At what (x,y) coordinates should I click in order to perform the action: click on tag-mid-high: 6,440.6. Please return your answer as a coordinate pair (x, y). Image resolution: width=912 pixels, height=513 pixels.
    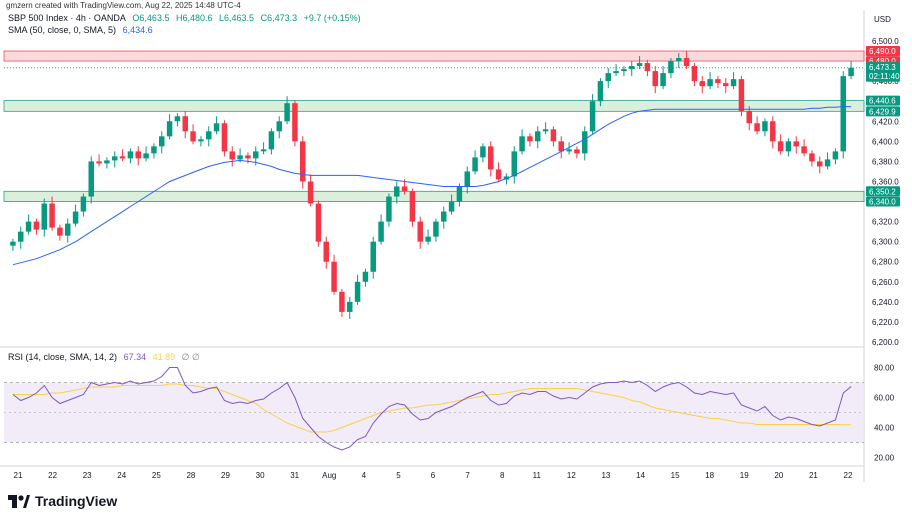
    Looking at the image, I should click on (882, 101).